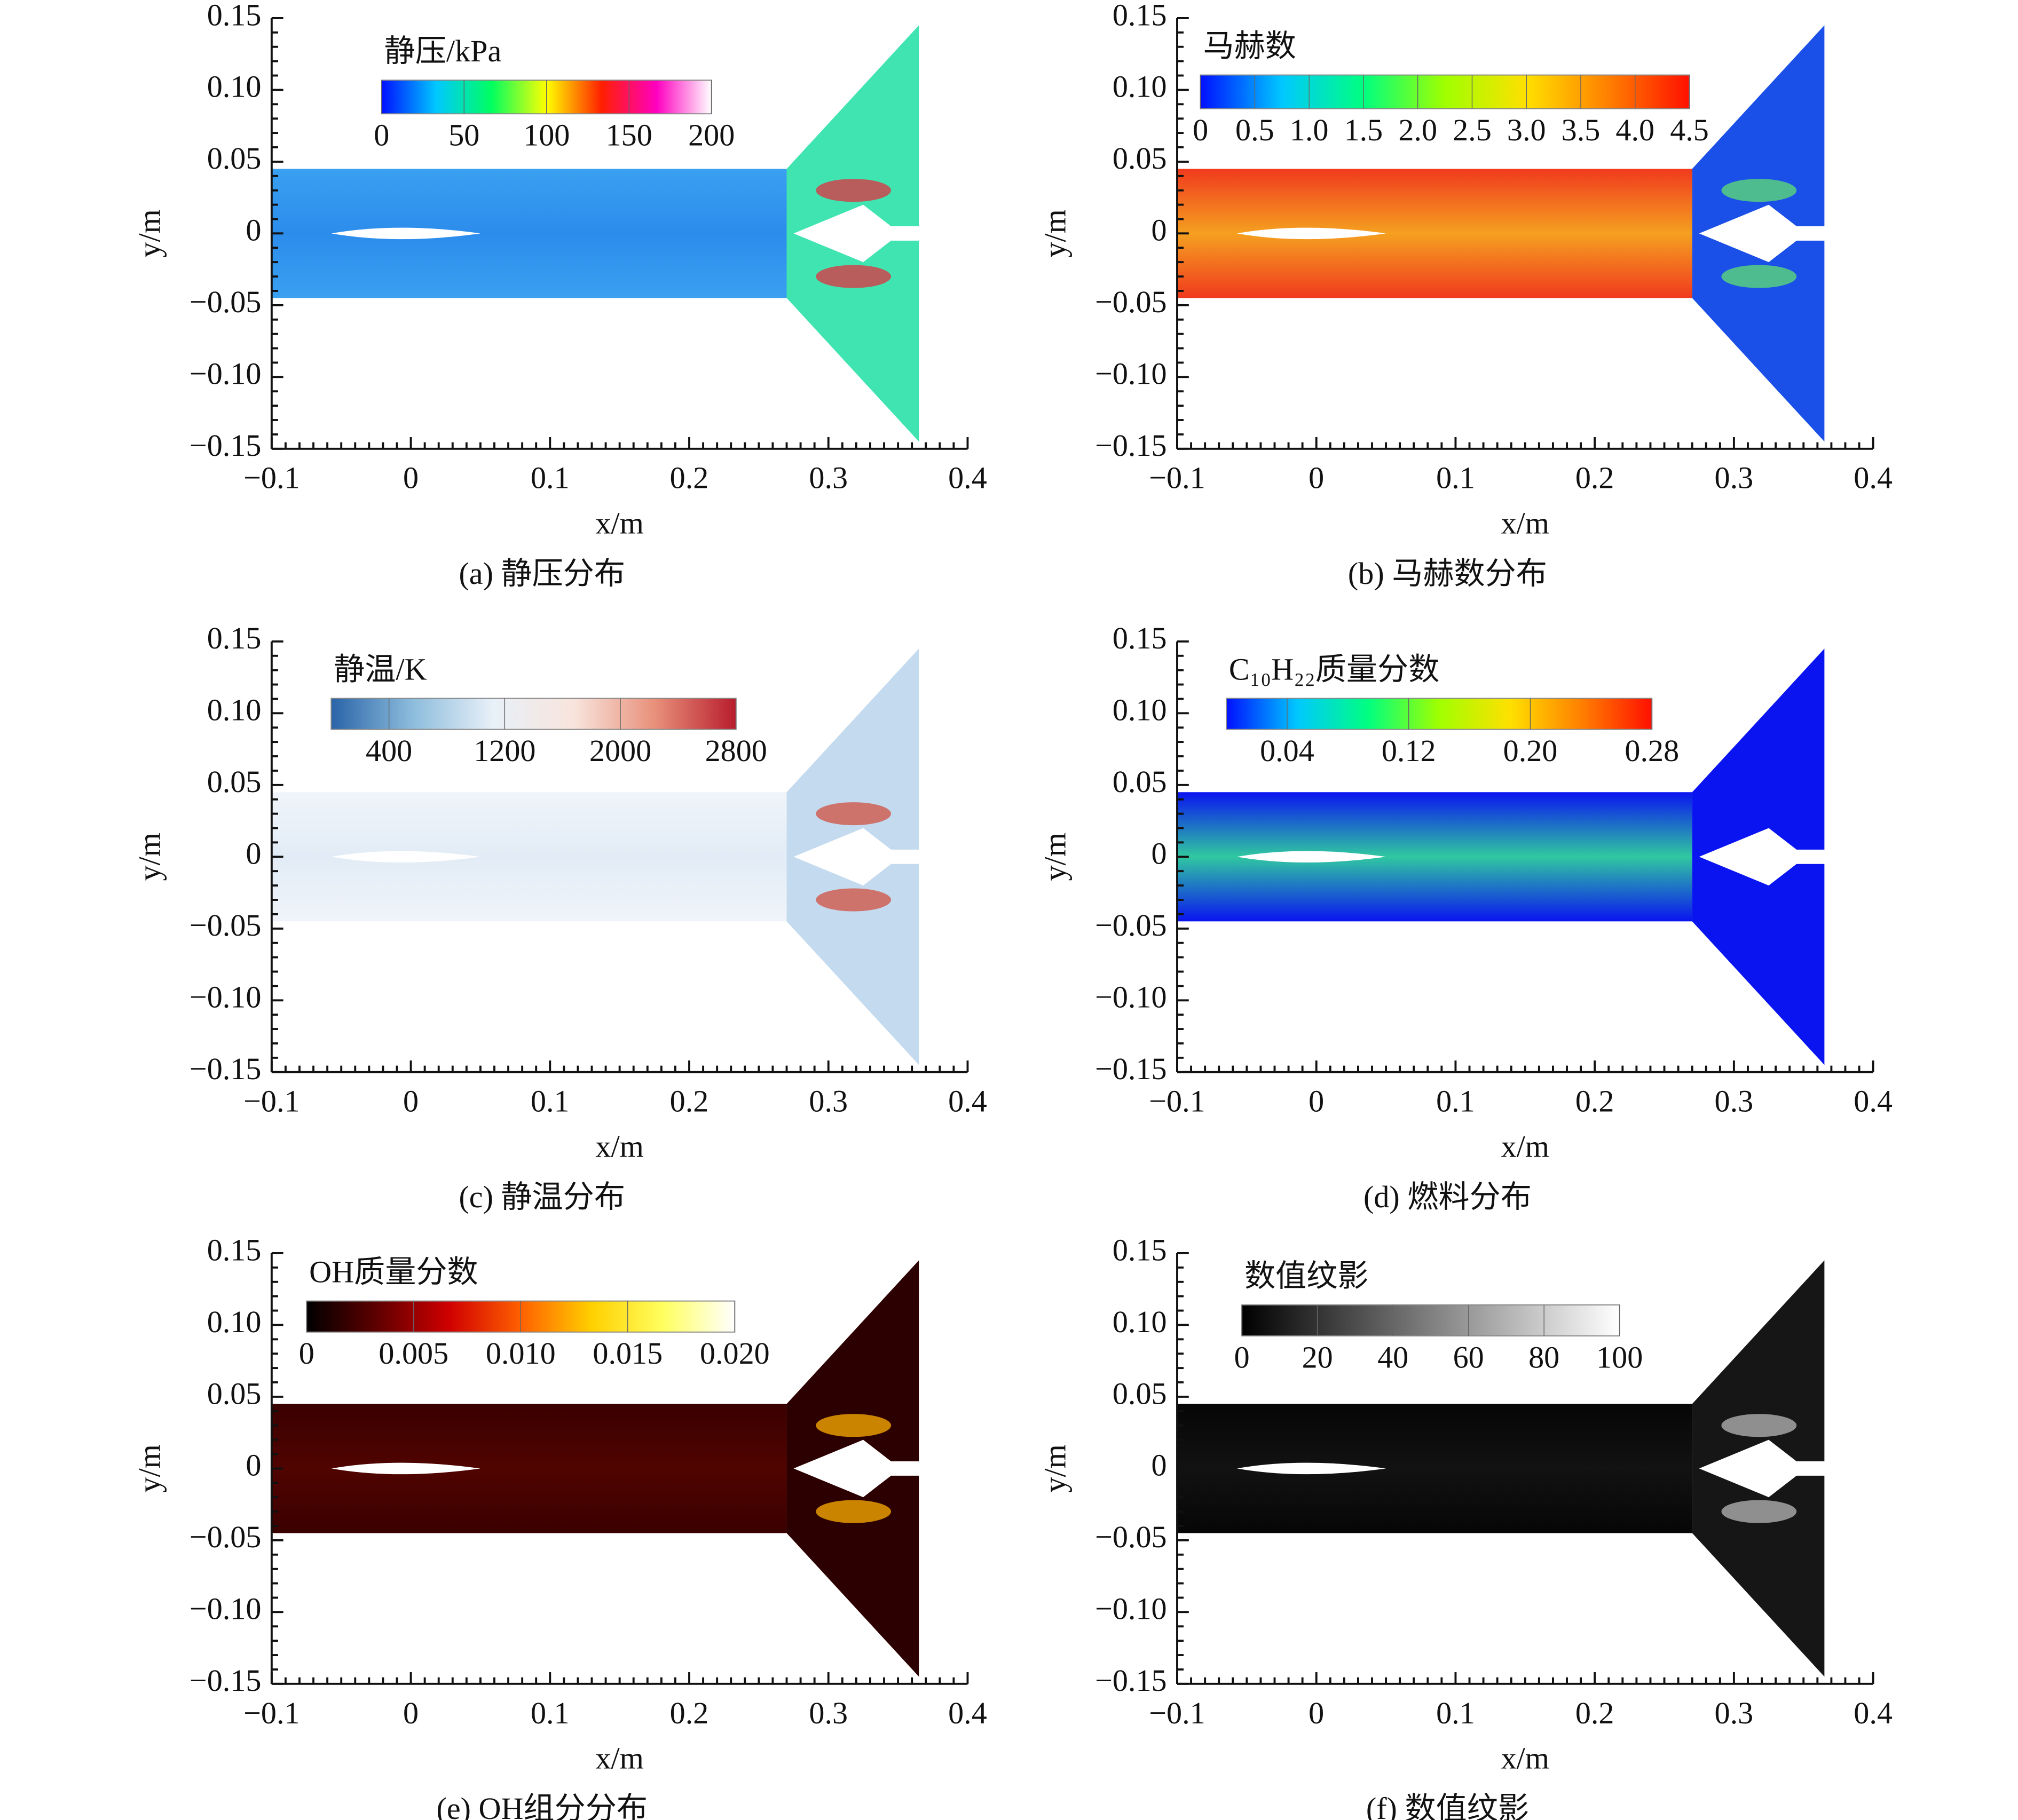 The image size is (2018, 1820). Describe the element at coordinates (1249, 45) in the screenshot. I see `colorbar-title: 马赫数` at that location.